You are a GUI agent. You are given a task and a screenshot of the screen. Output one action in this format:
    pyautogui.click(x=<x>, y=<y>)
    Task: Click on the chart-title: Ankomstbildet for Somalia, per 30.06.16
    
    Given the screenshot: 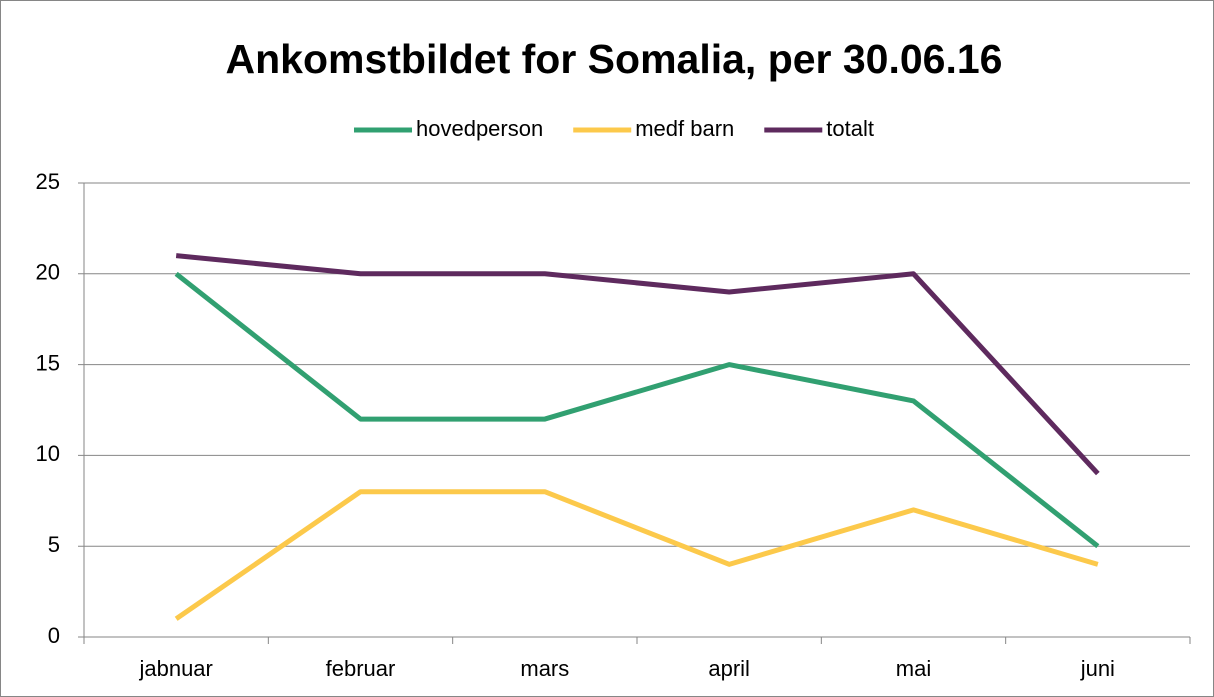 What is the action you would take?
    pyautogui.click(x=614, y=59)
    